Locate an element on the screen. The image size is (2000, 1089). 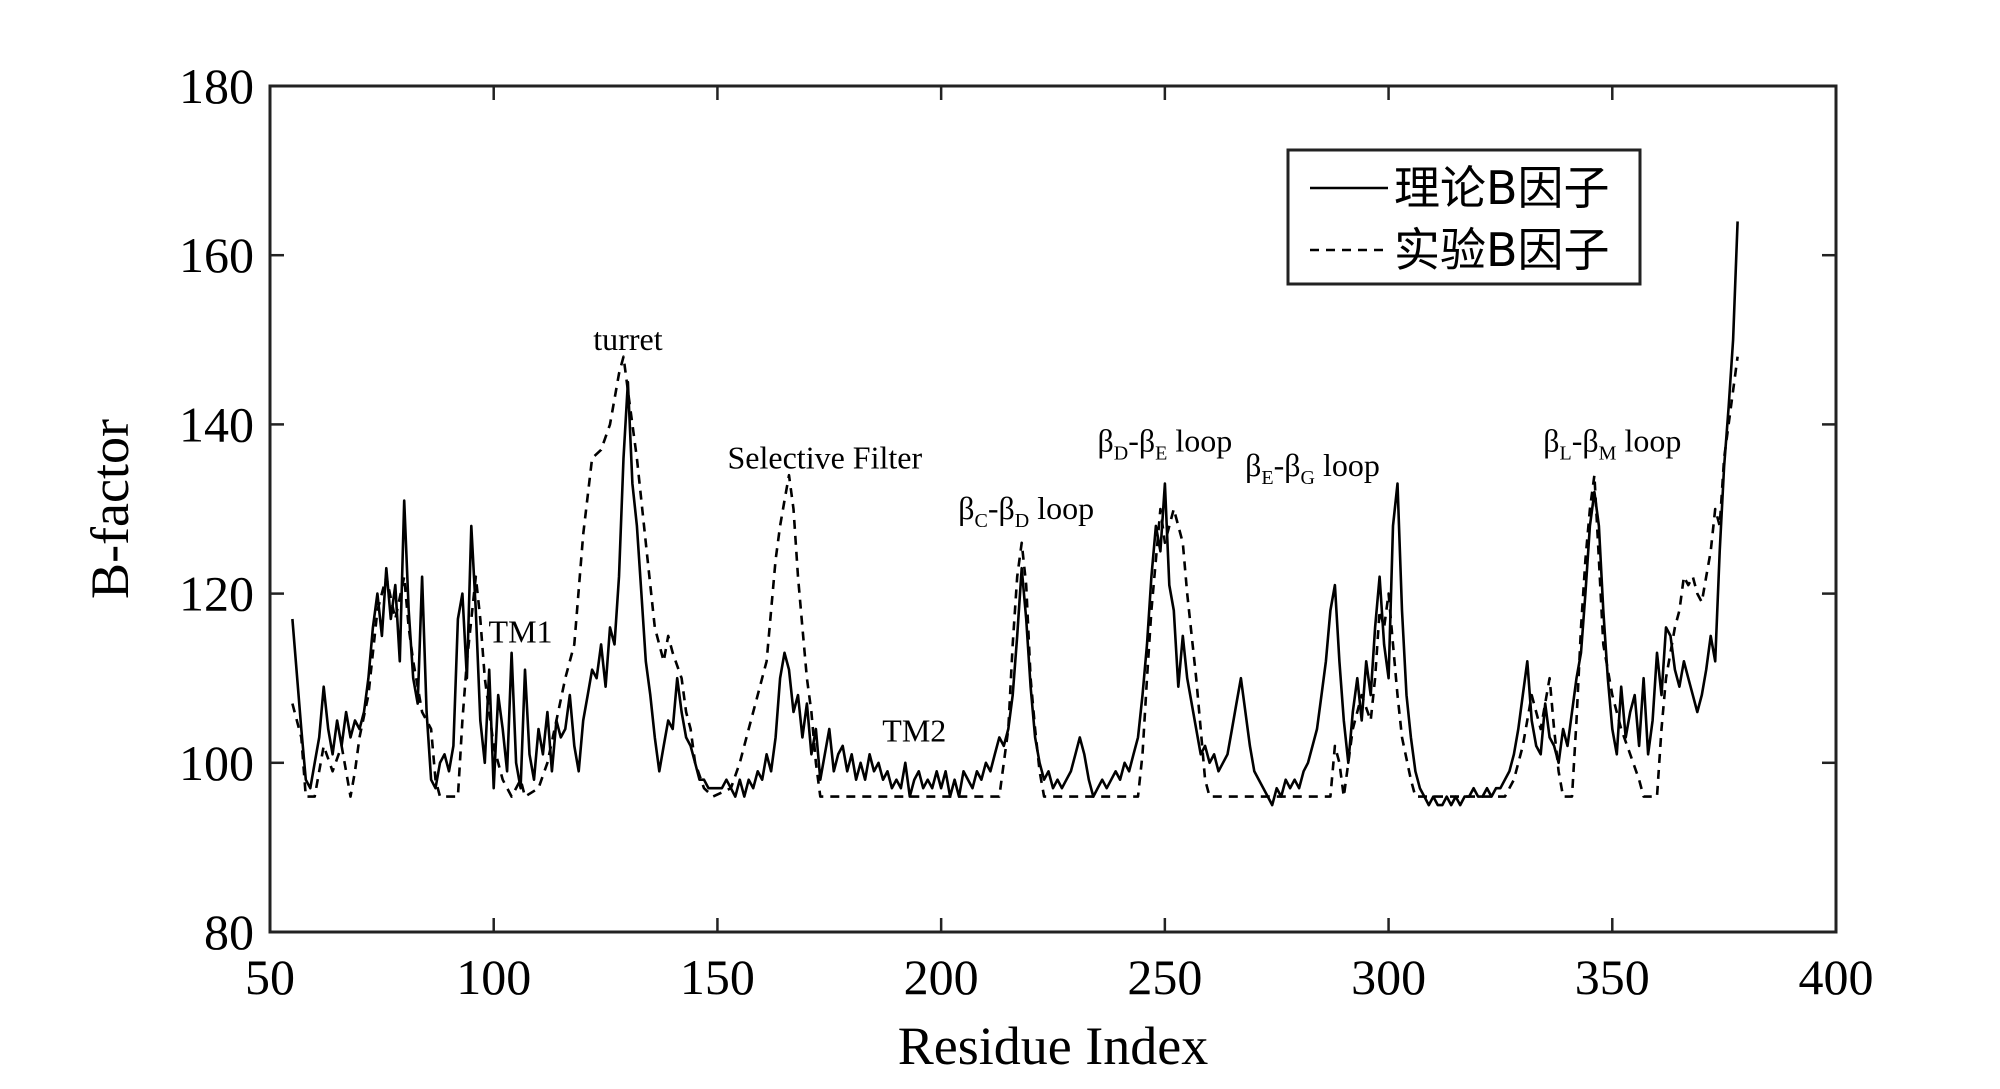
x-tick-label: 50 is located at coordinates (270, 977).